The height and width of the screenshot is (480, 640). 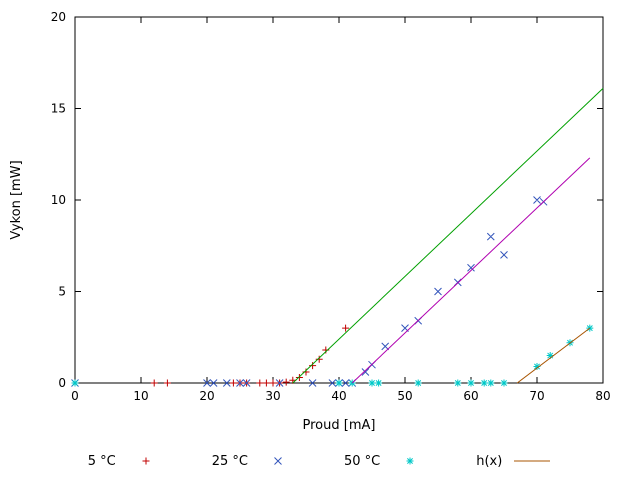 What do you see at coordinates (404, 396) in the screenshot?
I see `x-tick-label: 50` at bounding box center [404, 396].